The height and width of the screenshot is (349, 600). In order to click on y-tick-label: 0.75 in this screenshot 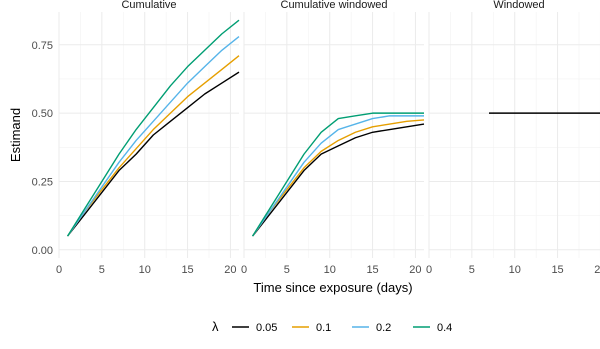, I will do `click(42, 46)`.